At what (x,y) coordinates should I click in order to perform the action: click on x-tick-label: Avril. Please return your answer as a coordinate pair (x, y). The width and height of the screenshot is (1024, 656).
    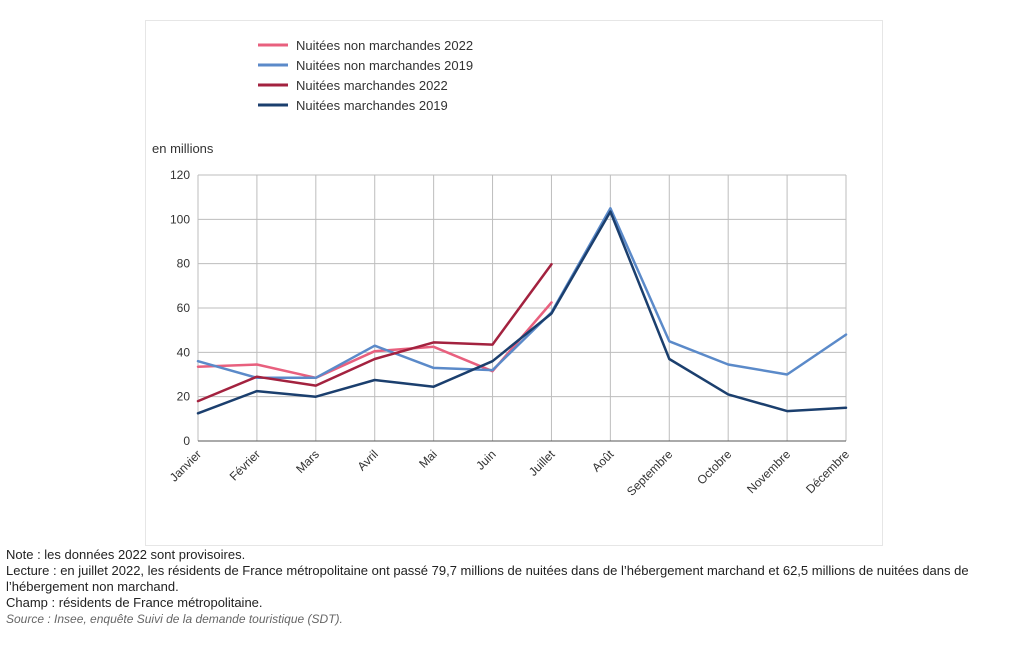
    Looking at the image, I should click on (368, 460).